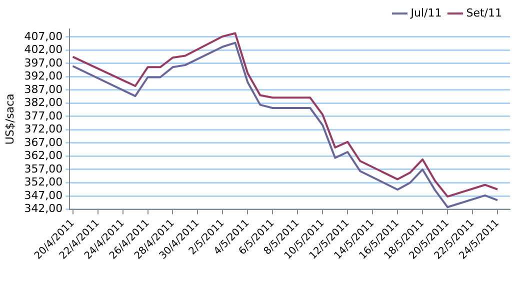 The image size is (516, 305). What do you see at coordinates (43, 76) in the screenshot?
I see `y-tick-label: 392,00` at bounding box center [43, 76].